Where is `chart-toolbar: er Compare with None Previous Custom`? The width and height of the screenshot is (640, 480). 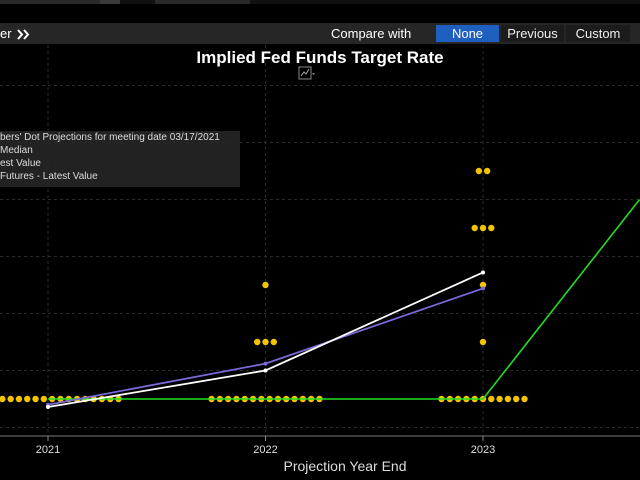 chart-toolbar: er Compare with None Previous Custom is located at coordinates (320, 33).